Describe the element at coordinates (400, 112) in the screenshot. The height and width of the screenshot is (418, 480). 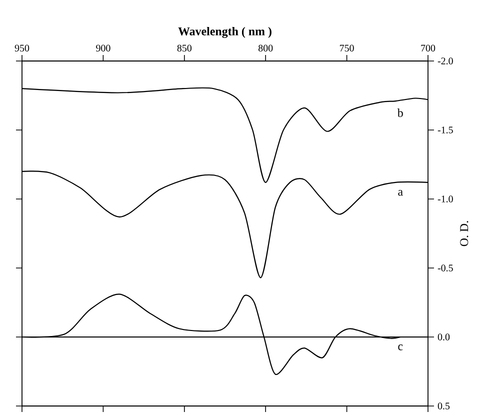
I see `series-label: b` at that location.